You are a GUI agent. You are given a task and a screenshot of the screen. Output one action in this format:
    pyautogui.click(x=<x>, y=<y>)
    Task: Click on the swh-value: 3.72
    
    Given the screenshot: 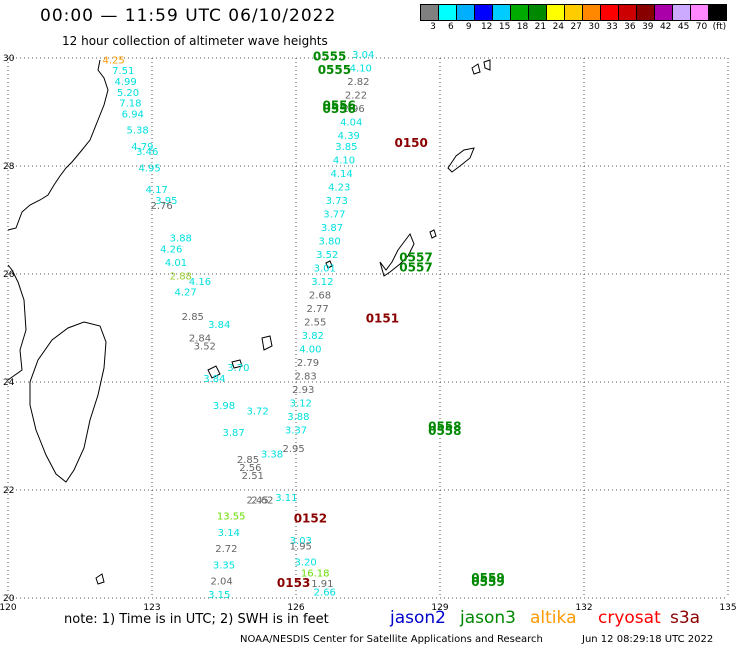 What is the action you would take?
    pyautogui.click(x=257, y=411)
    